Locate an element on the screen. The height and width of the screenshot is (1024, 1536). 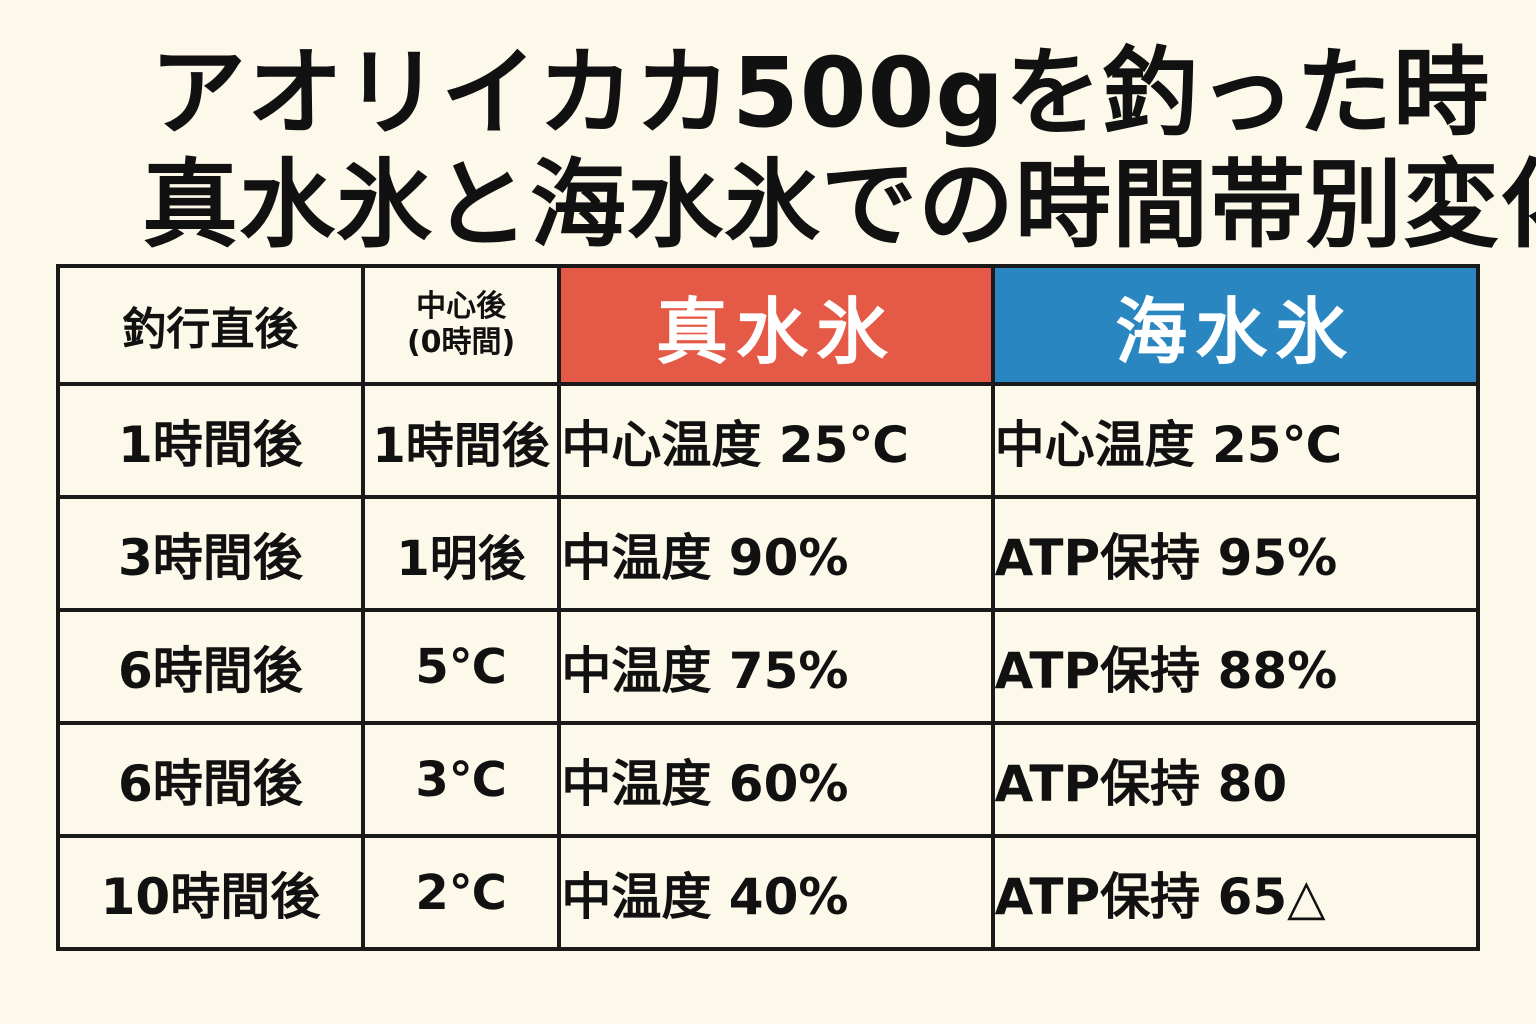
table-row: 10時間後 2℃ 中温度 40% ATP保持 65△ is located at coordinates (768, 892).